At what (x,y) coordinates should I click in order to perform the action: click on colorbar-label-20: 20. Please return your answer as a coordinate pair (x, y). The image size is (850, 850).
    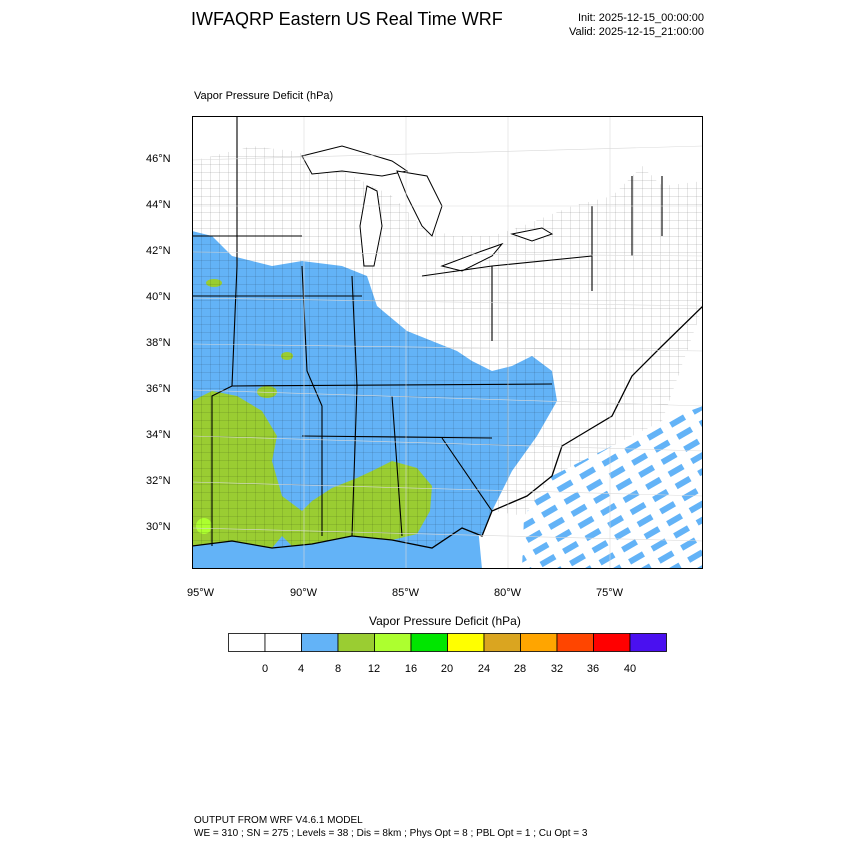
    Looking at the image, I should click on (447, 669).